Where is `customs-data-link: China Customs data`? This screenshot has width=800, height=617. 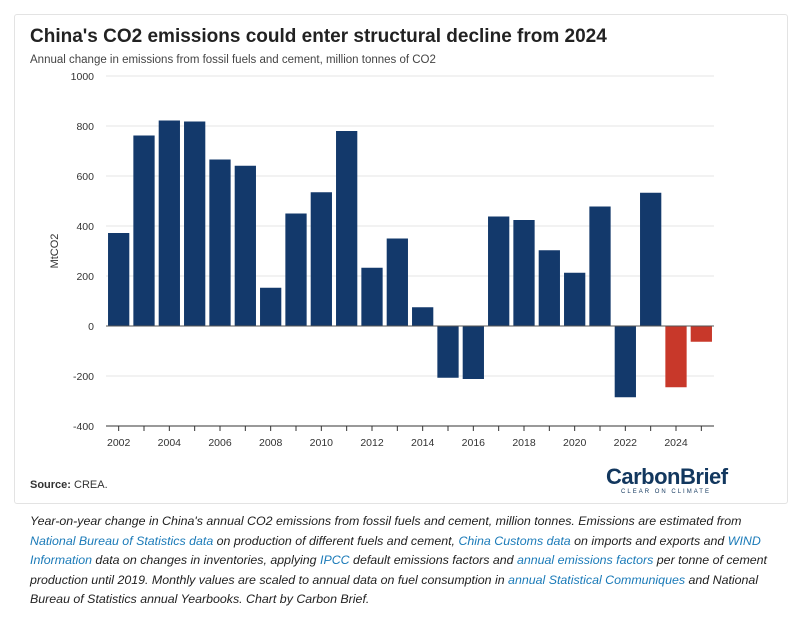
customs-data-link: China Customs data is located at coordinates (514, 540).